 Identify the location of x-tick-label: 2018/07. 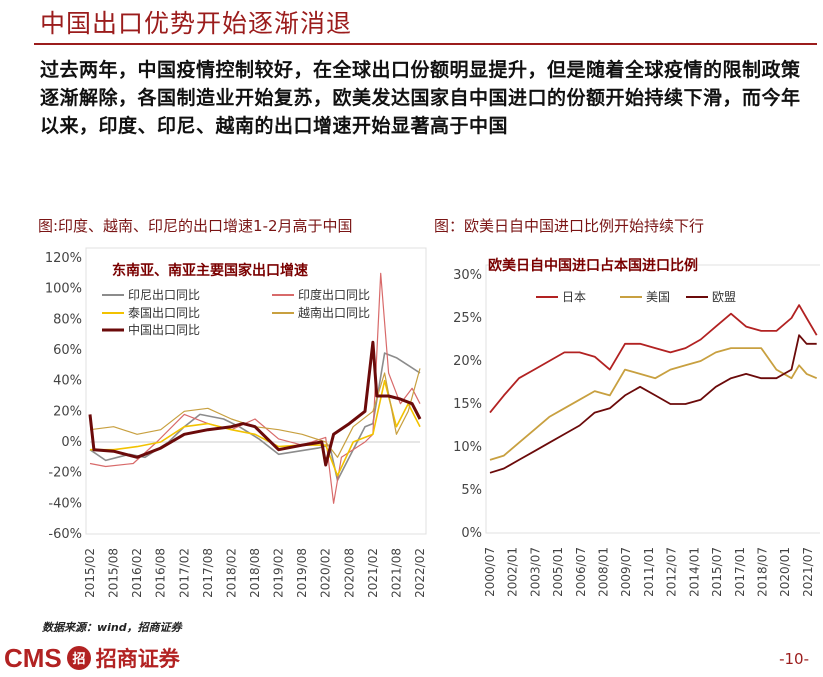
(762, 572).